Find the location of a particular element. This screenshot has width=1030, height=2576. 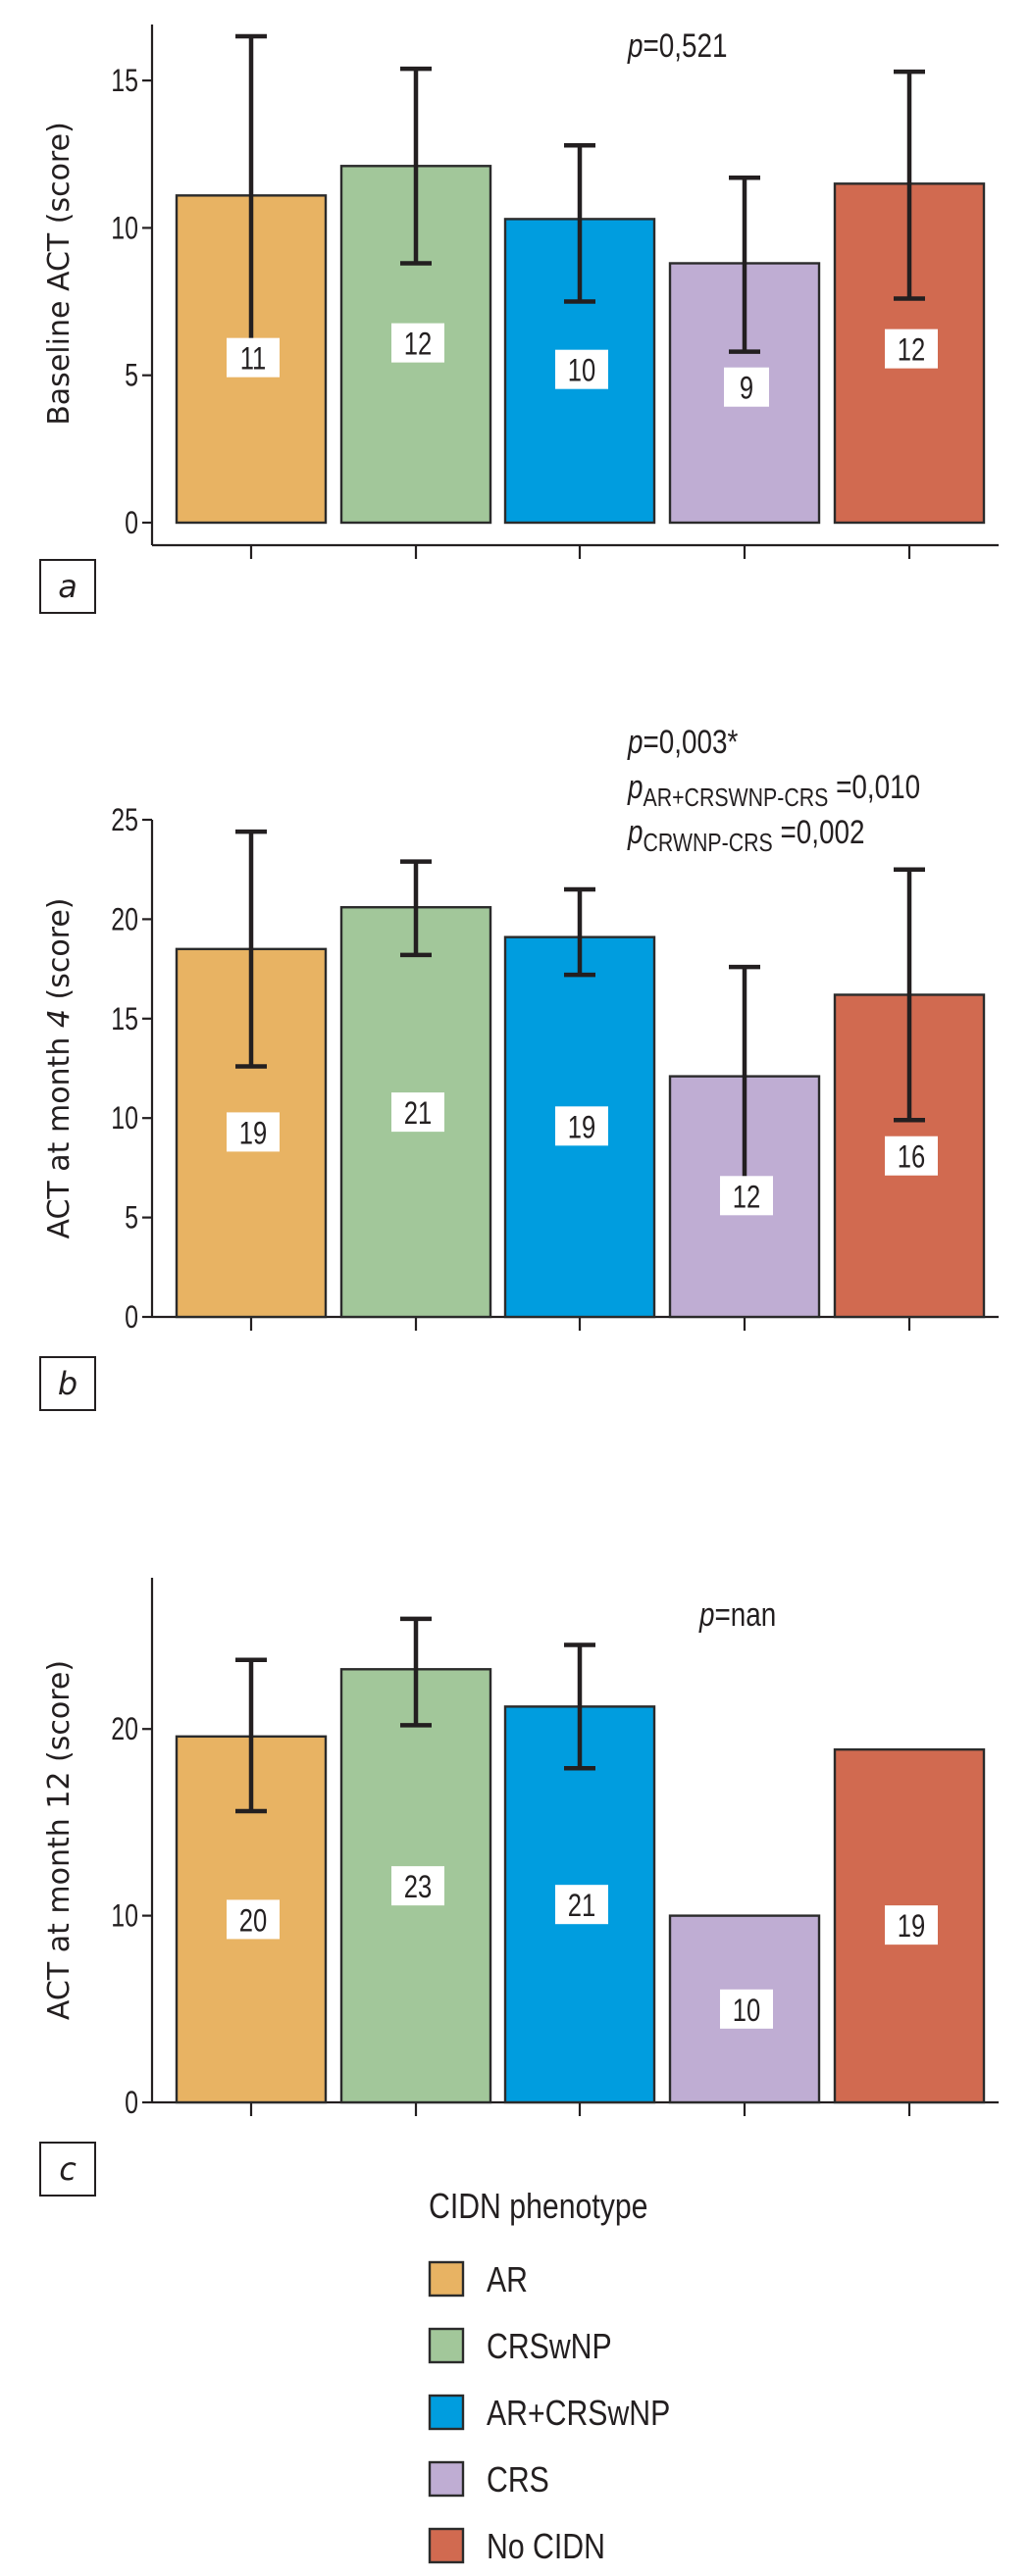

p-value-text: =0,003* is located at coordinates (691, 742).